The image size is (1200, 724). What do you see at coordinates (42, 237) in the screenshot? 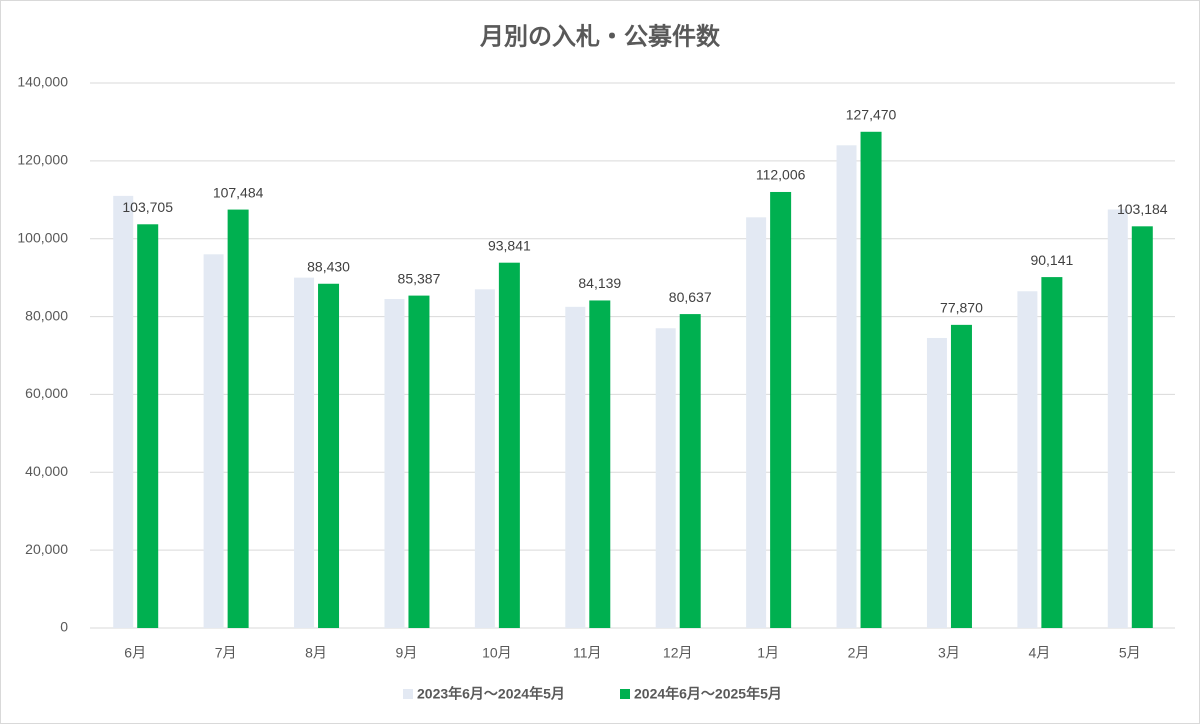
I see `y-tick-label: 100,000` at bounding box center [42, 237].